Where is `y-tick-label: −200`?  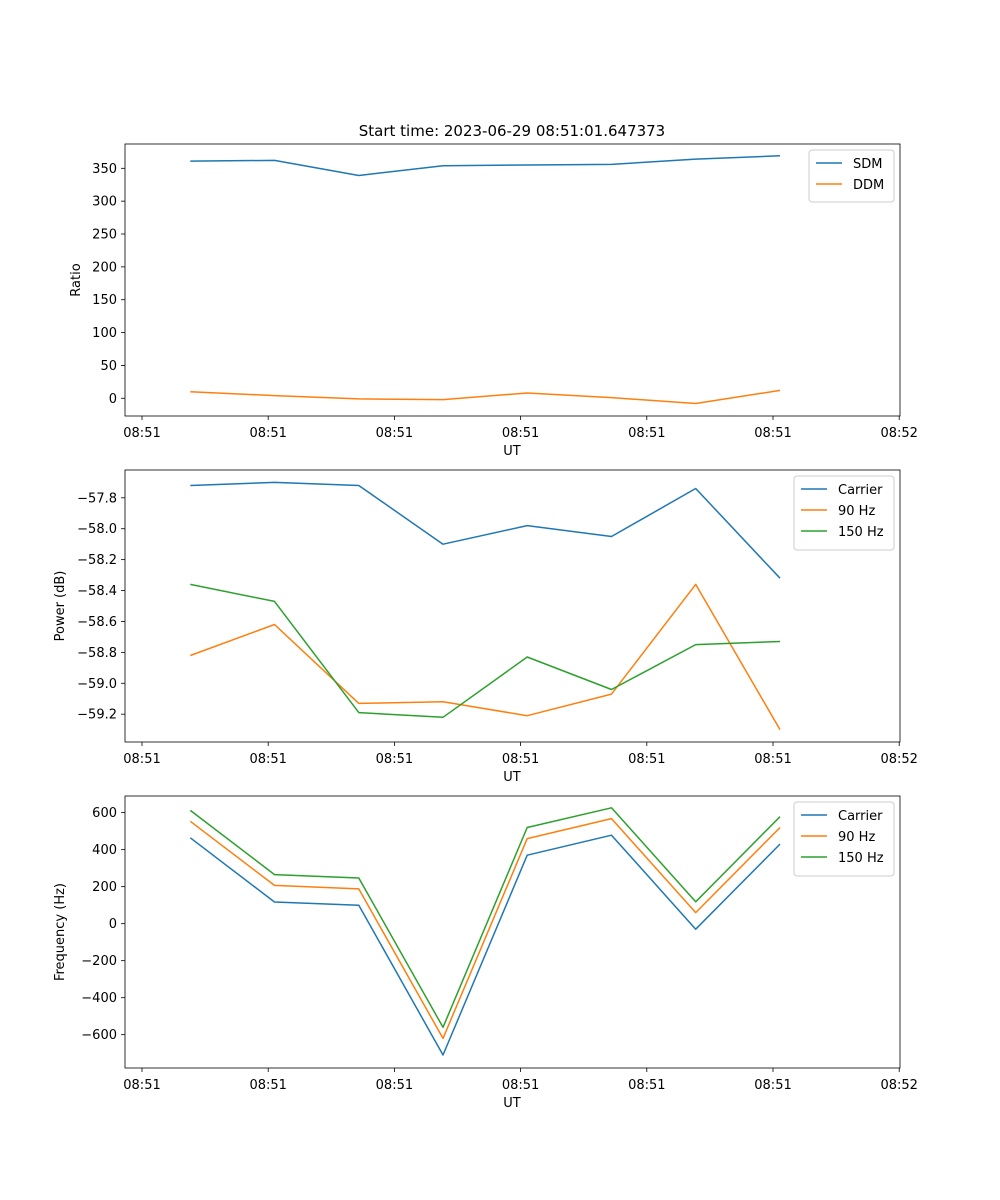 y-tick-label: −200 is located at coordinates (99, 961).